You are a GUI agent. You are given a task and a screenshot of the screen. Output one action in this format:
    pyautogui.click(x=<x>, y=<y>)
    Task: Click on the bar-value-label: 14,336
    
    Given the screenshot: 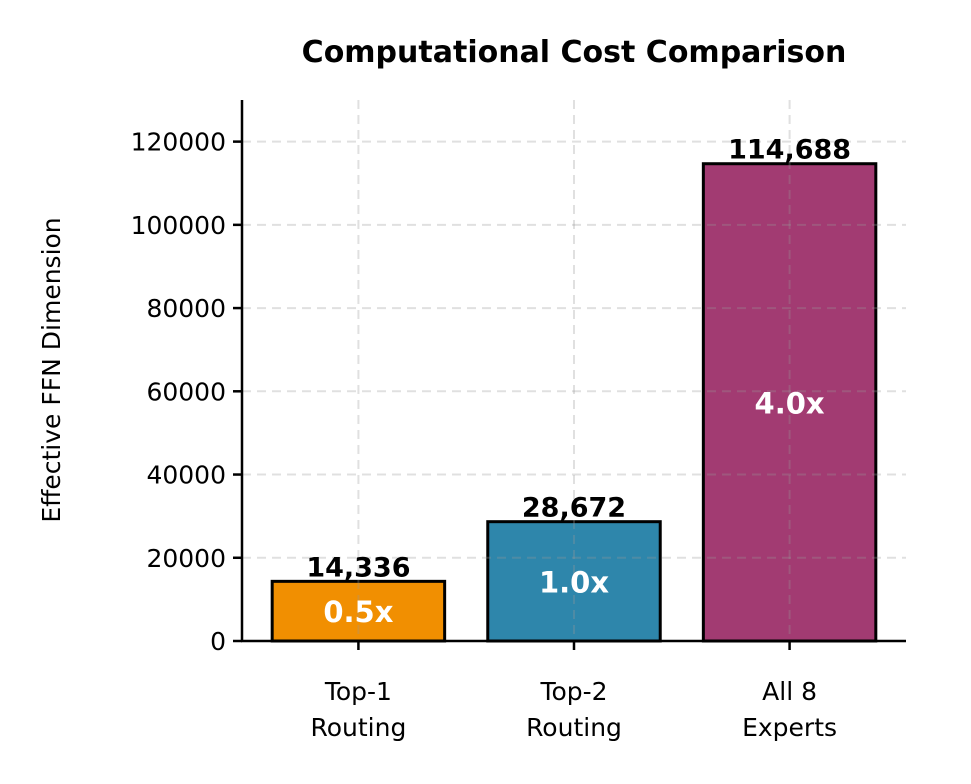 What is the action you would take?
    pyautogui.click(x=358, y=567)
    